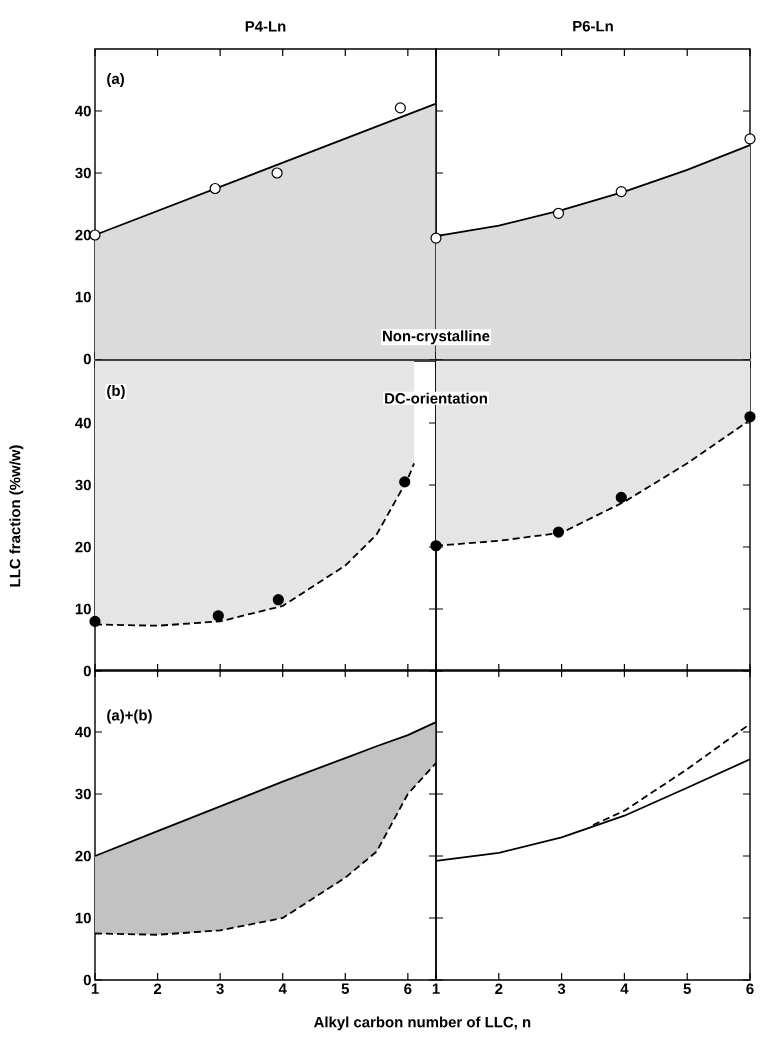 This screenshot has width=762, height=1052. What do you see at coordinates (16, 516) in the screenshot?
I see `y-axis-title: LLC fraction (%w/w)` at bounding box center [16, 516].